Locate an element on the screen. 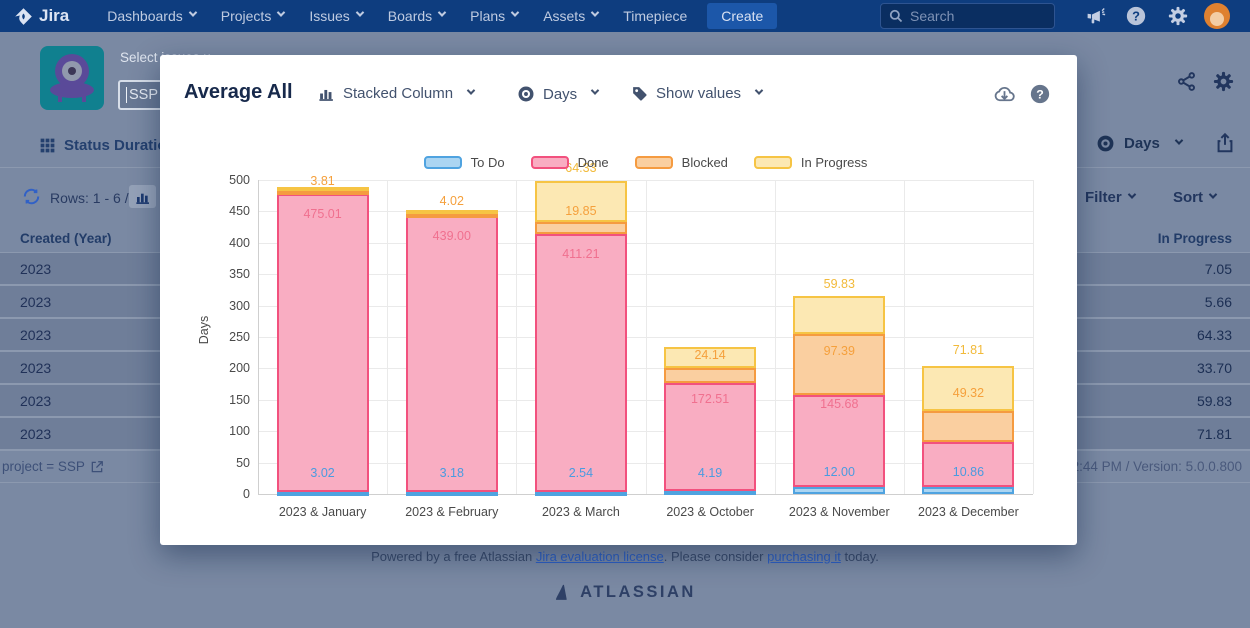 The width and height of the screenshot is (1250, 628). value-label-in-progress: 71.81 is located at coordinates (968, 350).